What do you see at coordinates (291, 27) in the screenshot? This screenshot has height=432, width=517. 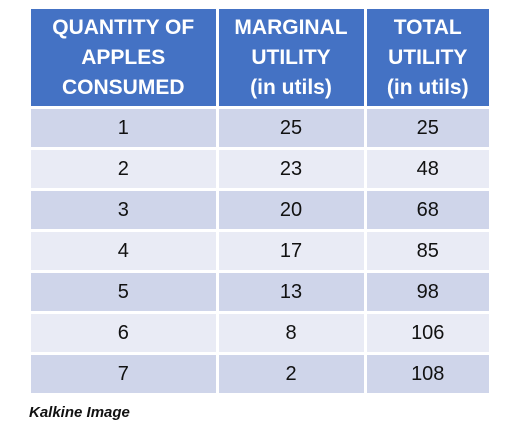 I see `header-marginal-line-1: MARGINAL` at bounding box center [291, 27].